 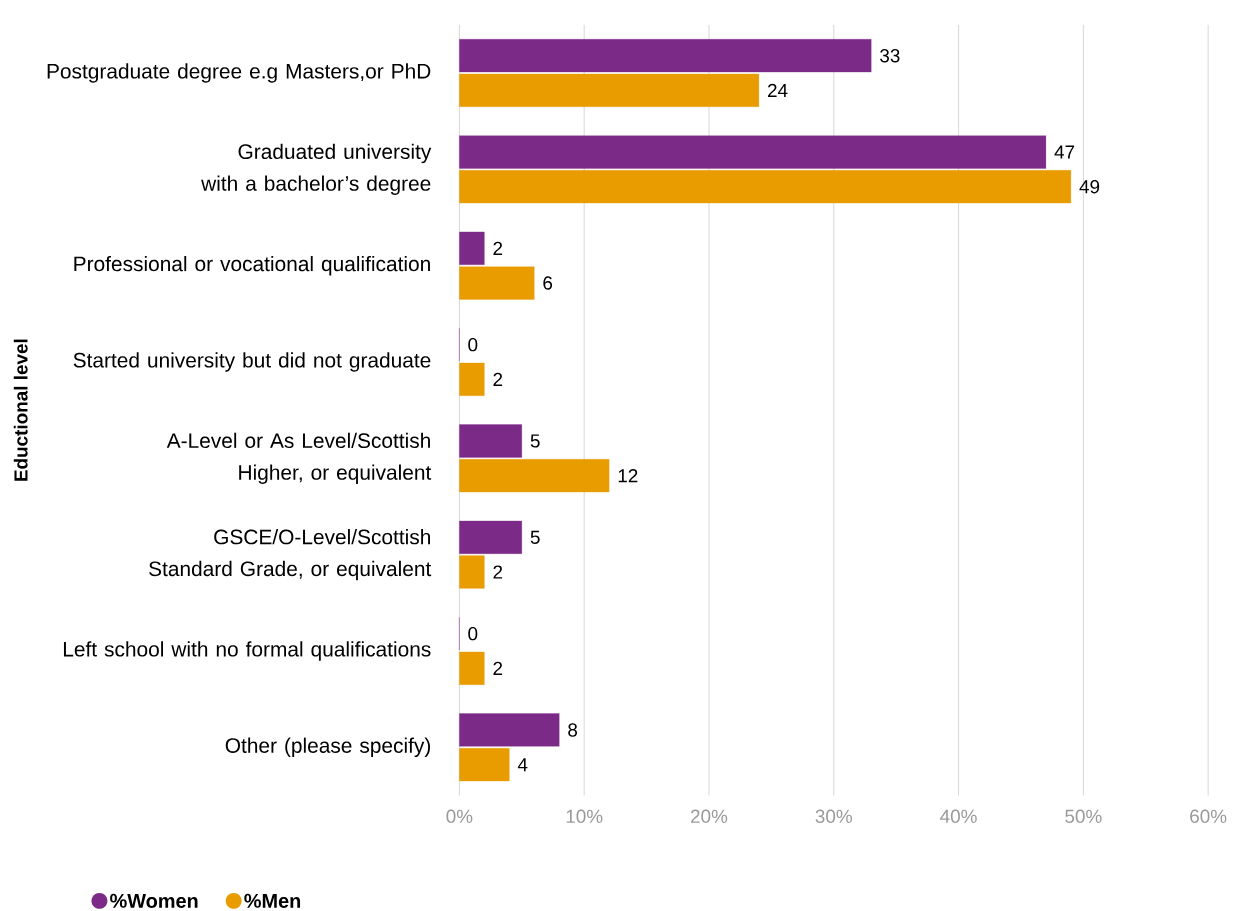 I want to click on y-tick-label: Left school with no formal qualifications, so click(x=247, y=651).